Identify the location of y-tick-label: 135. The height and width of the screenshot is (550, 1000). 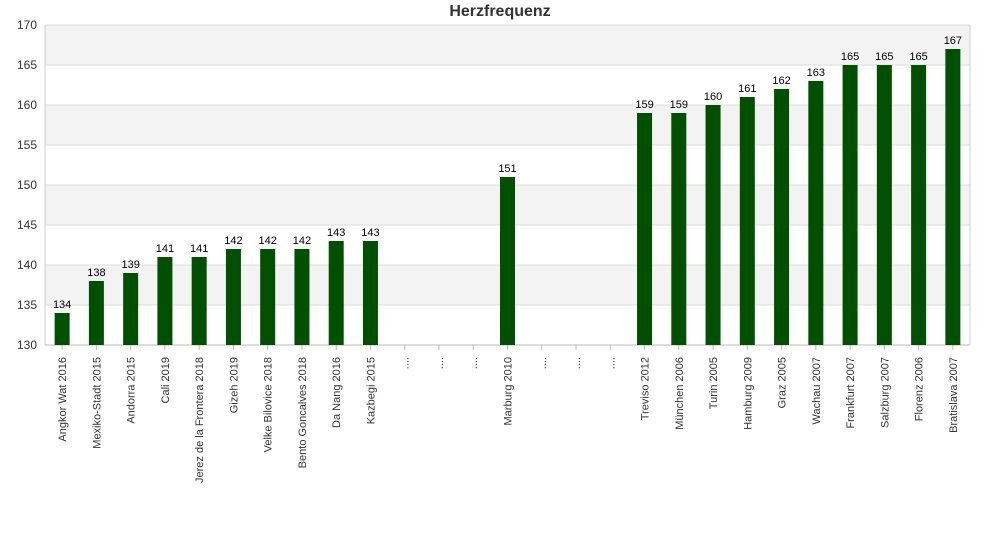
(27, 305).